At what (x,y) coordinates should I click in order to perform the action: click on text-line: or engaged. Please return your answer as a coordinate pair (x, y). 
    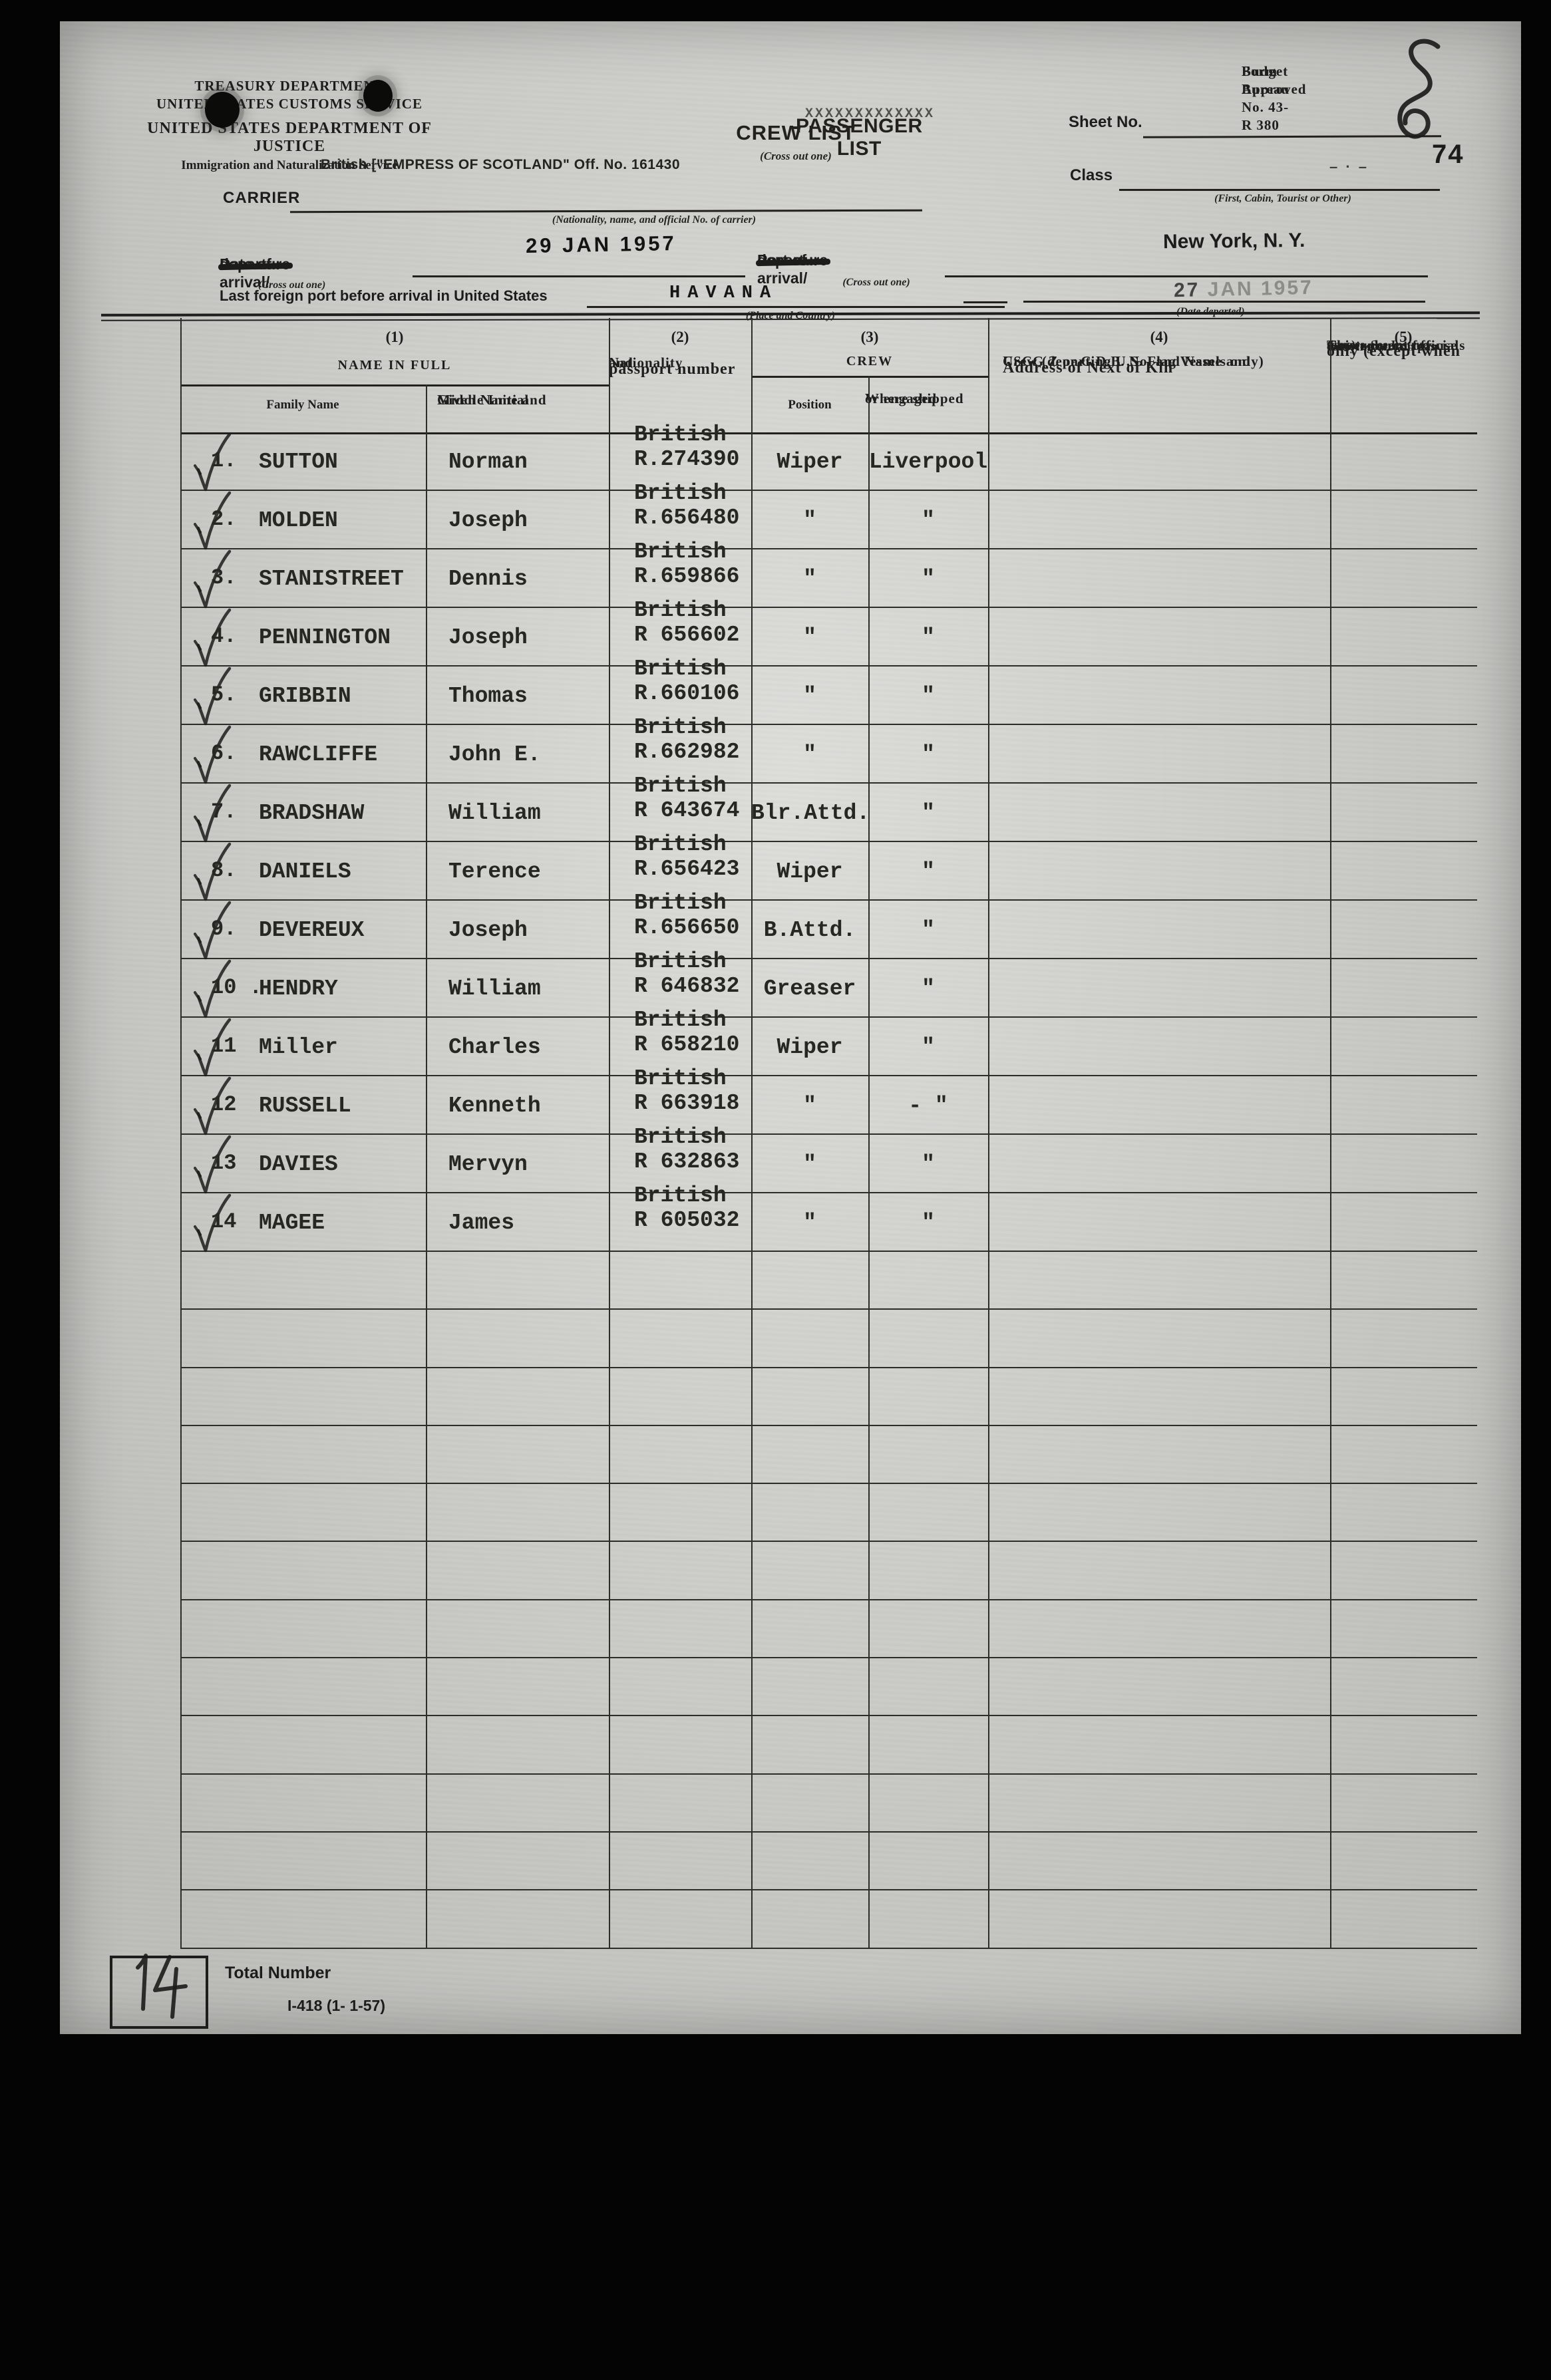
    Looking at the image, I should click on (901, 398).